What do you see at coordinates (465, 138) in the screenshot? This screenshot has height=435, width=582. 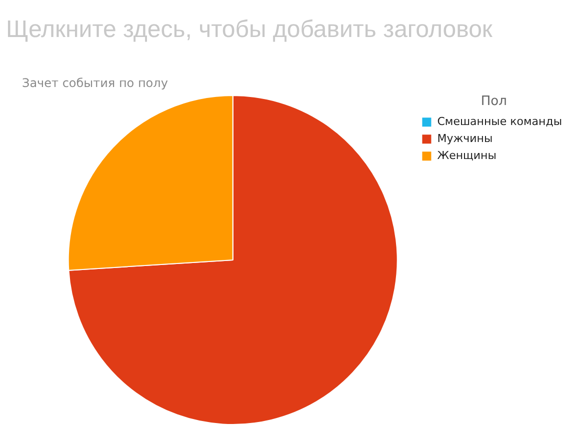 I see `legend-label: Мужчины` at bounding box center [465, 138].